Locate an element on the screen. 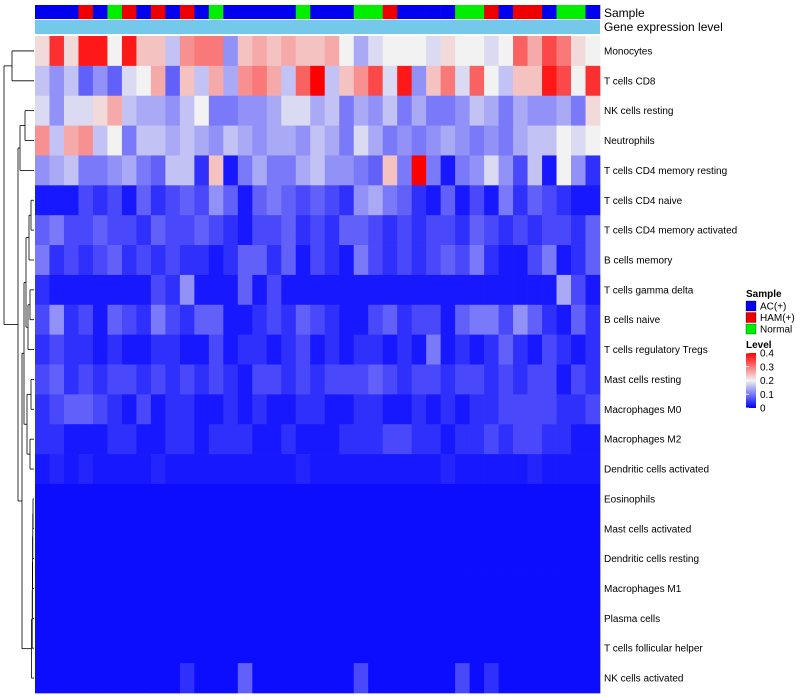  row-label: B cells naive is located at coordinates (632, 320).